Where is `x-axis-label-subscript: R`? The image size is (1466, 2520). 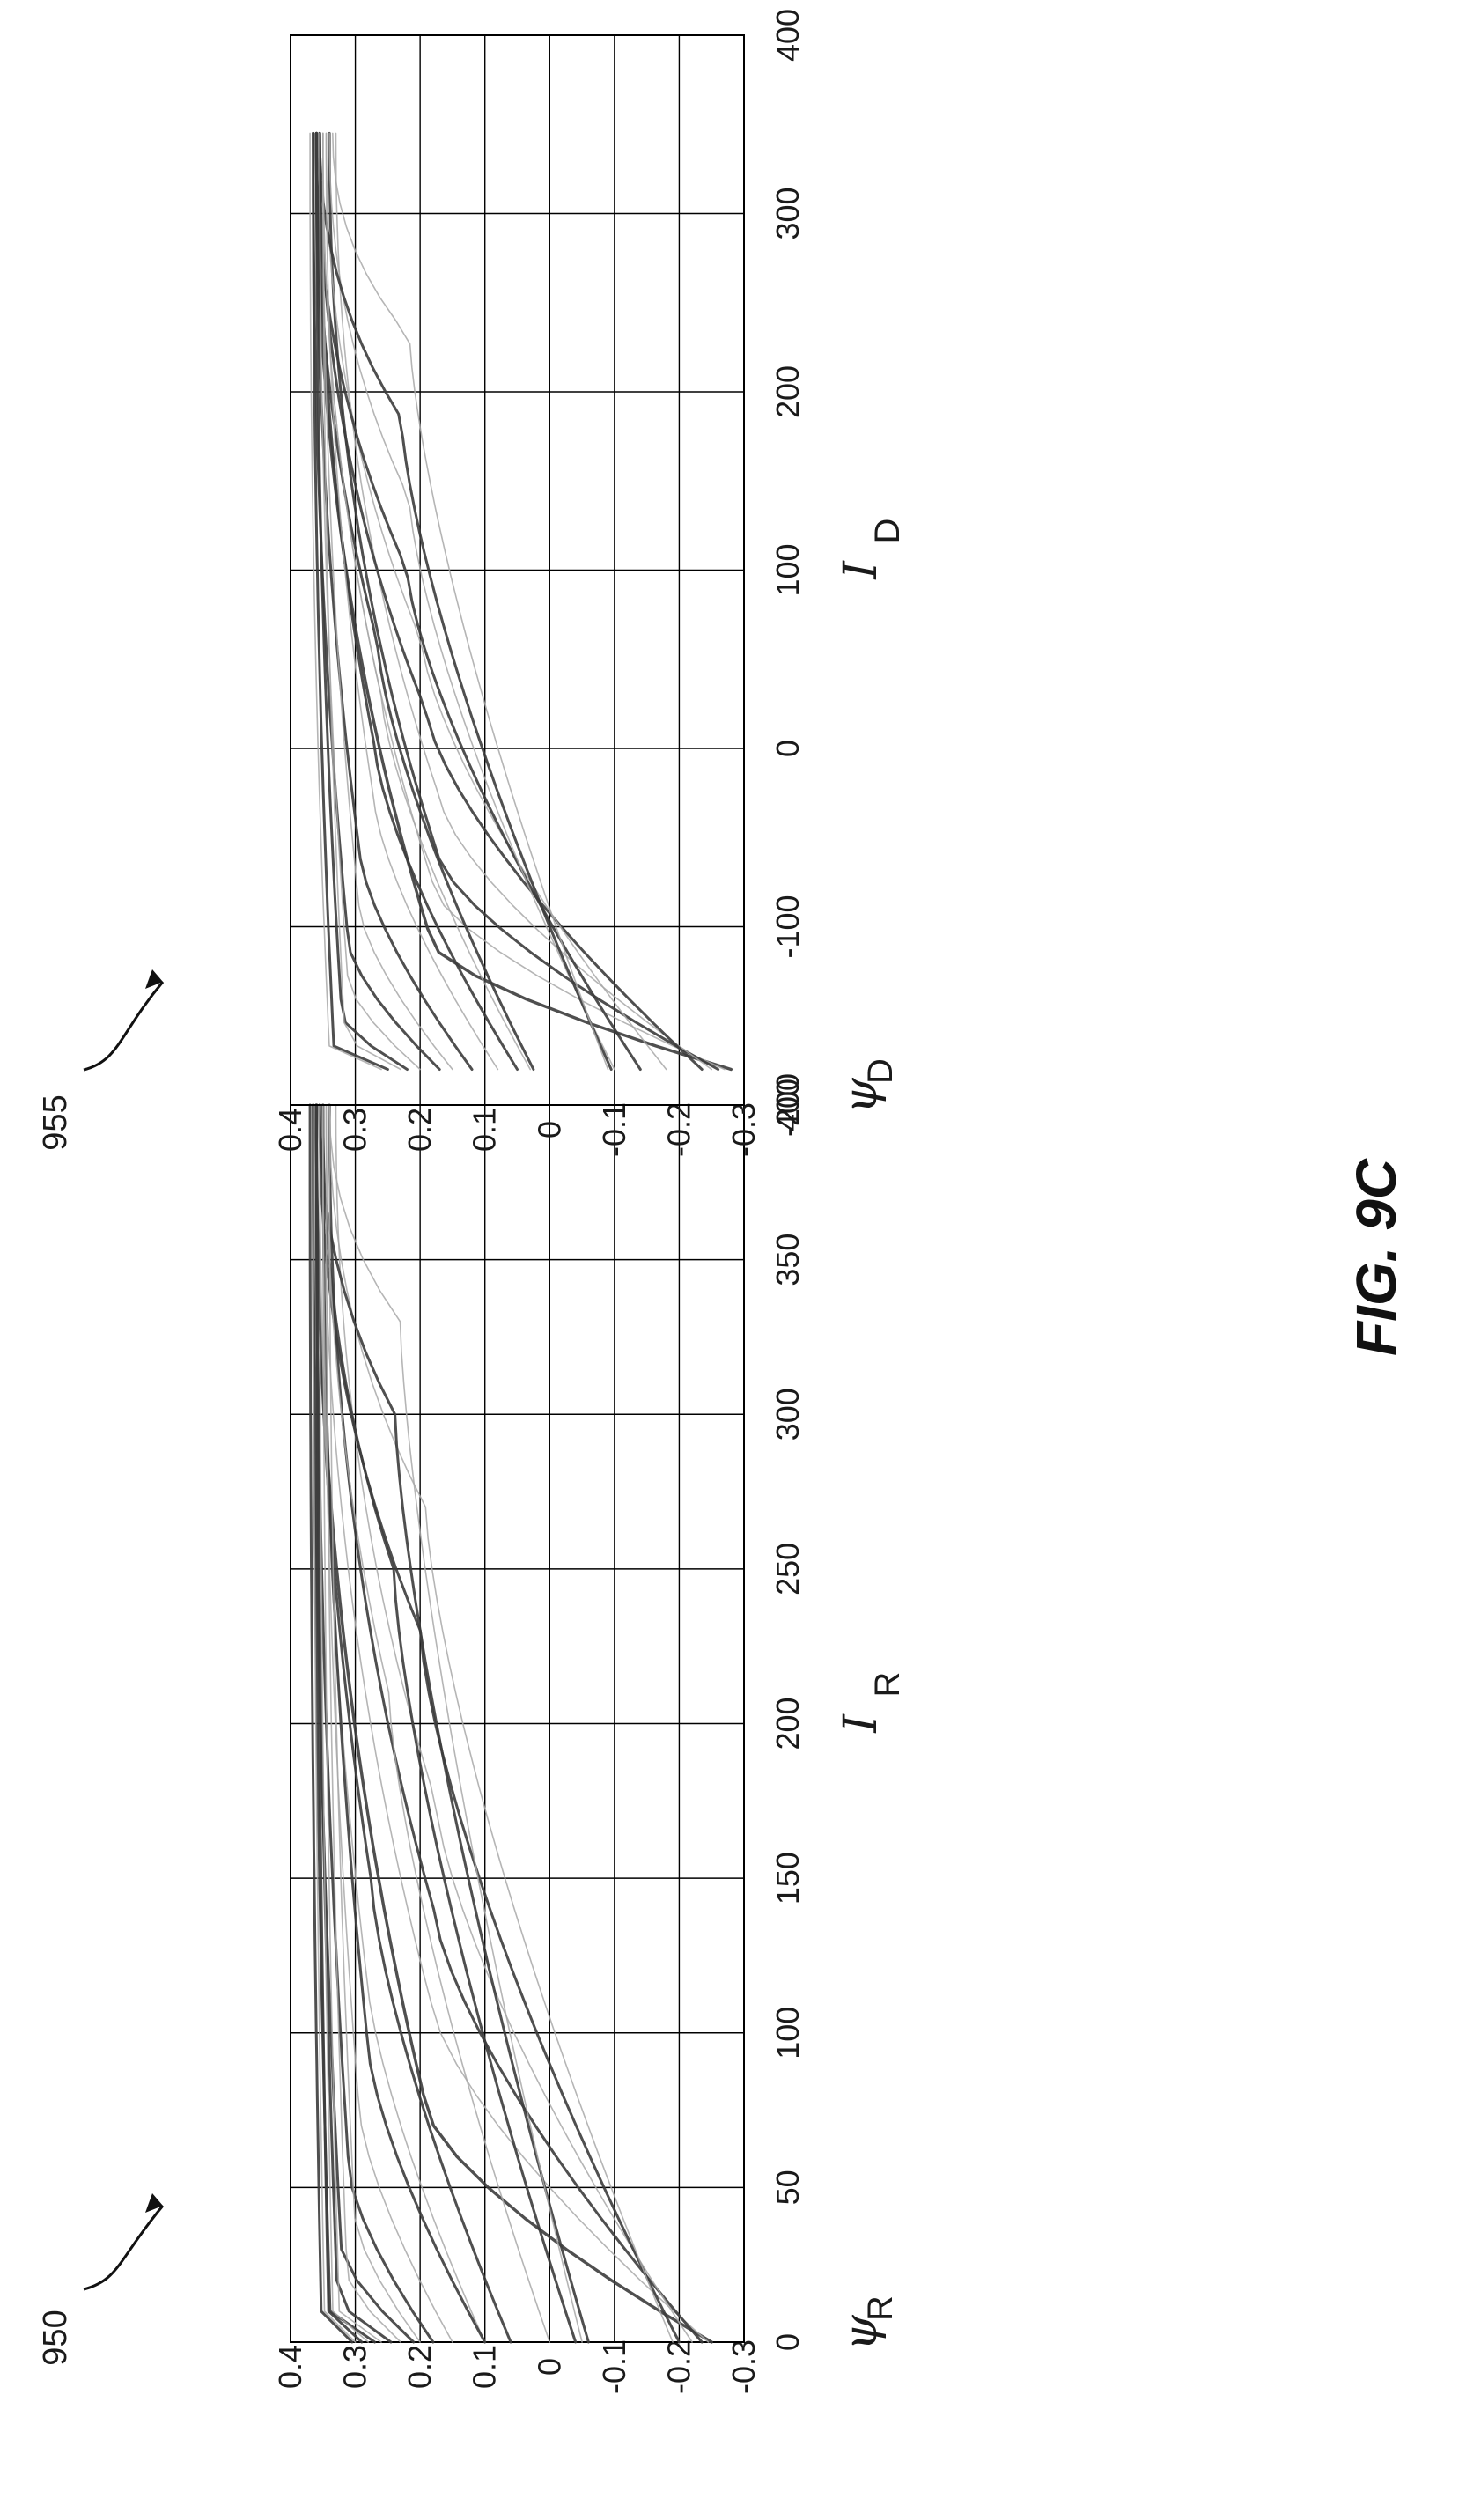 x-axis-label-subscript: R is located at coordinates (887, 1685).